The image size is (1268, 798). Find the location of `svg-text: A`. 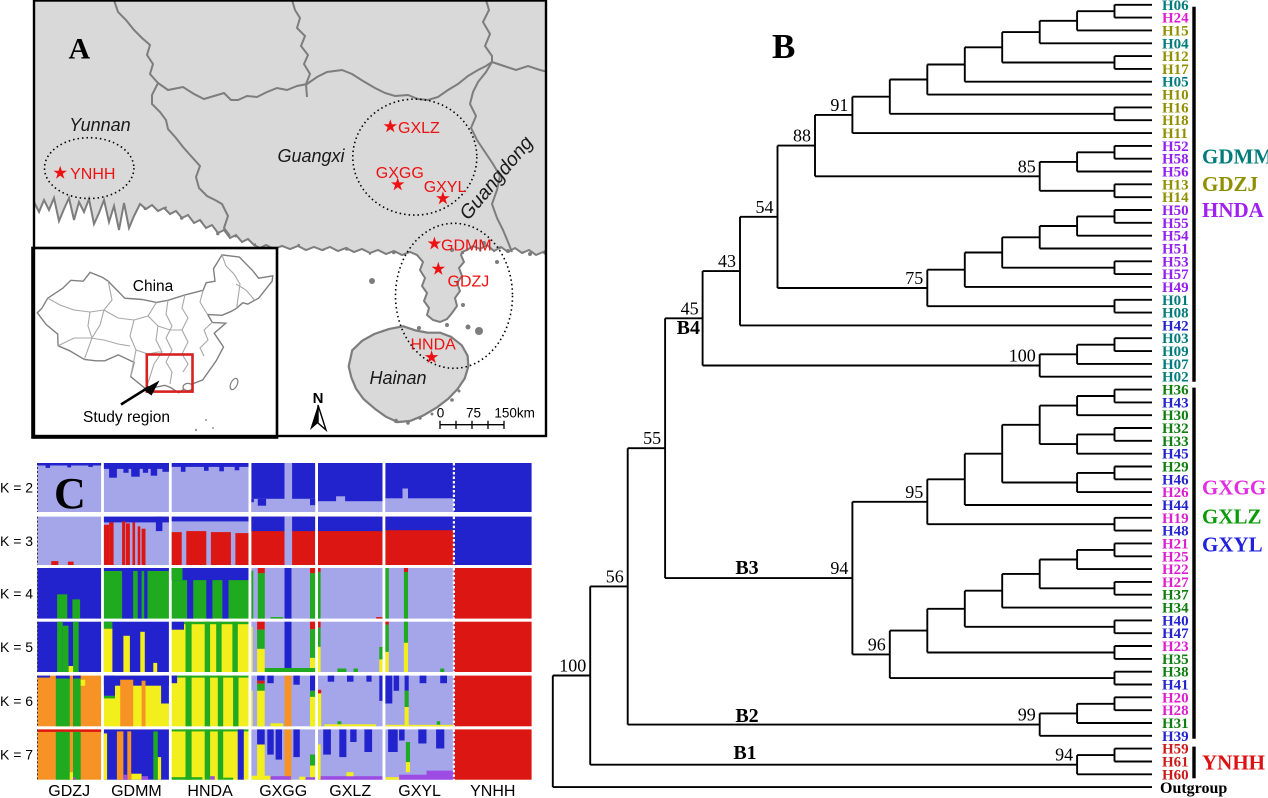

svg-text: A is located at coordinates (80, 49).